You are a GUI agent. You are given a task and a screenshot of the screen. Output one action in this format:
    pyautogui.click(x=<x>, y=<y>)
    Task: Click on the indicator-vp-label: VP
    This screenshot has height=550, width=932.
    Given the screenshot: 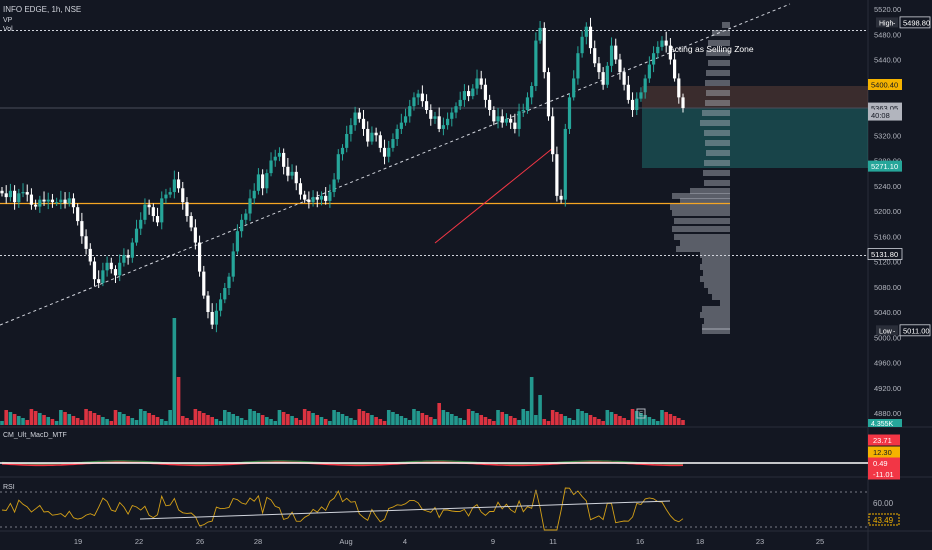 What is the action you would take?
    pyautogui.click(x=8, y=20)
    